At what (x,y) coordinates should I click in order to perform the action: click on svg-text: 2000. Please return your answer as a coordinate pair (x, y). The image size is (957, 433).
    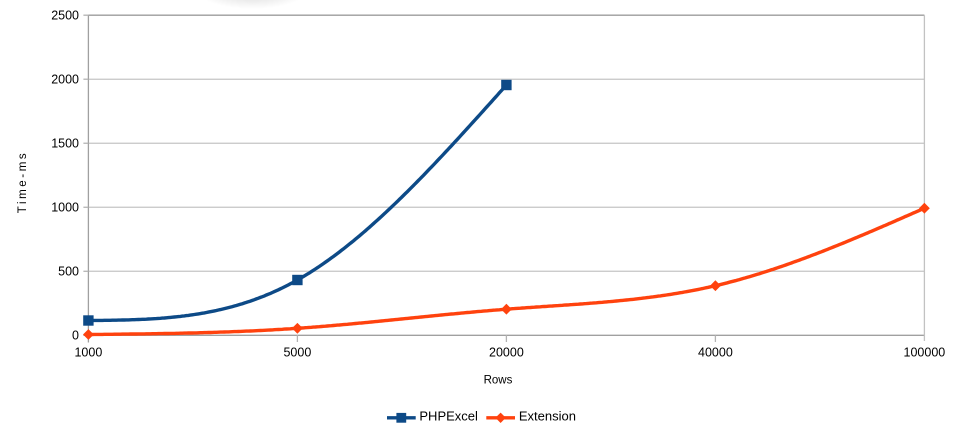
    Looking at the image, I should click on (65, 80).